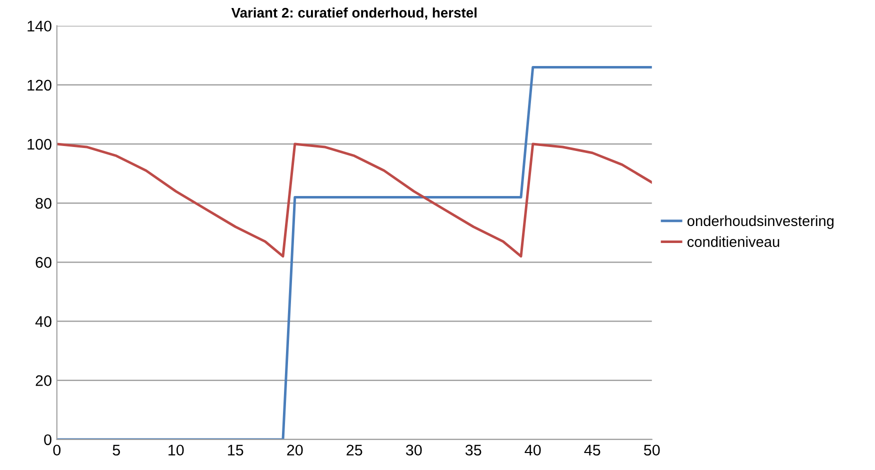 The width and height of the screenshot is (875, 470). I want to click on x-tick-label: 40, so click(532, 450).